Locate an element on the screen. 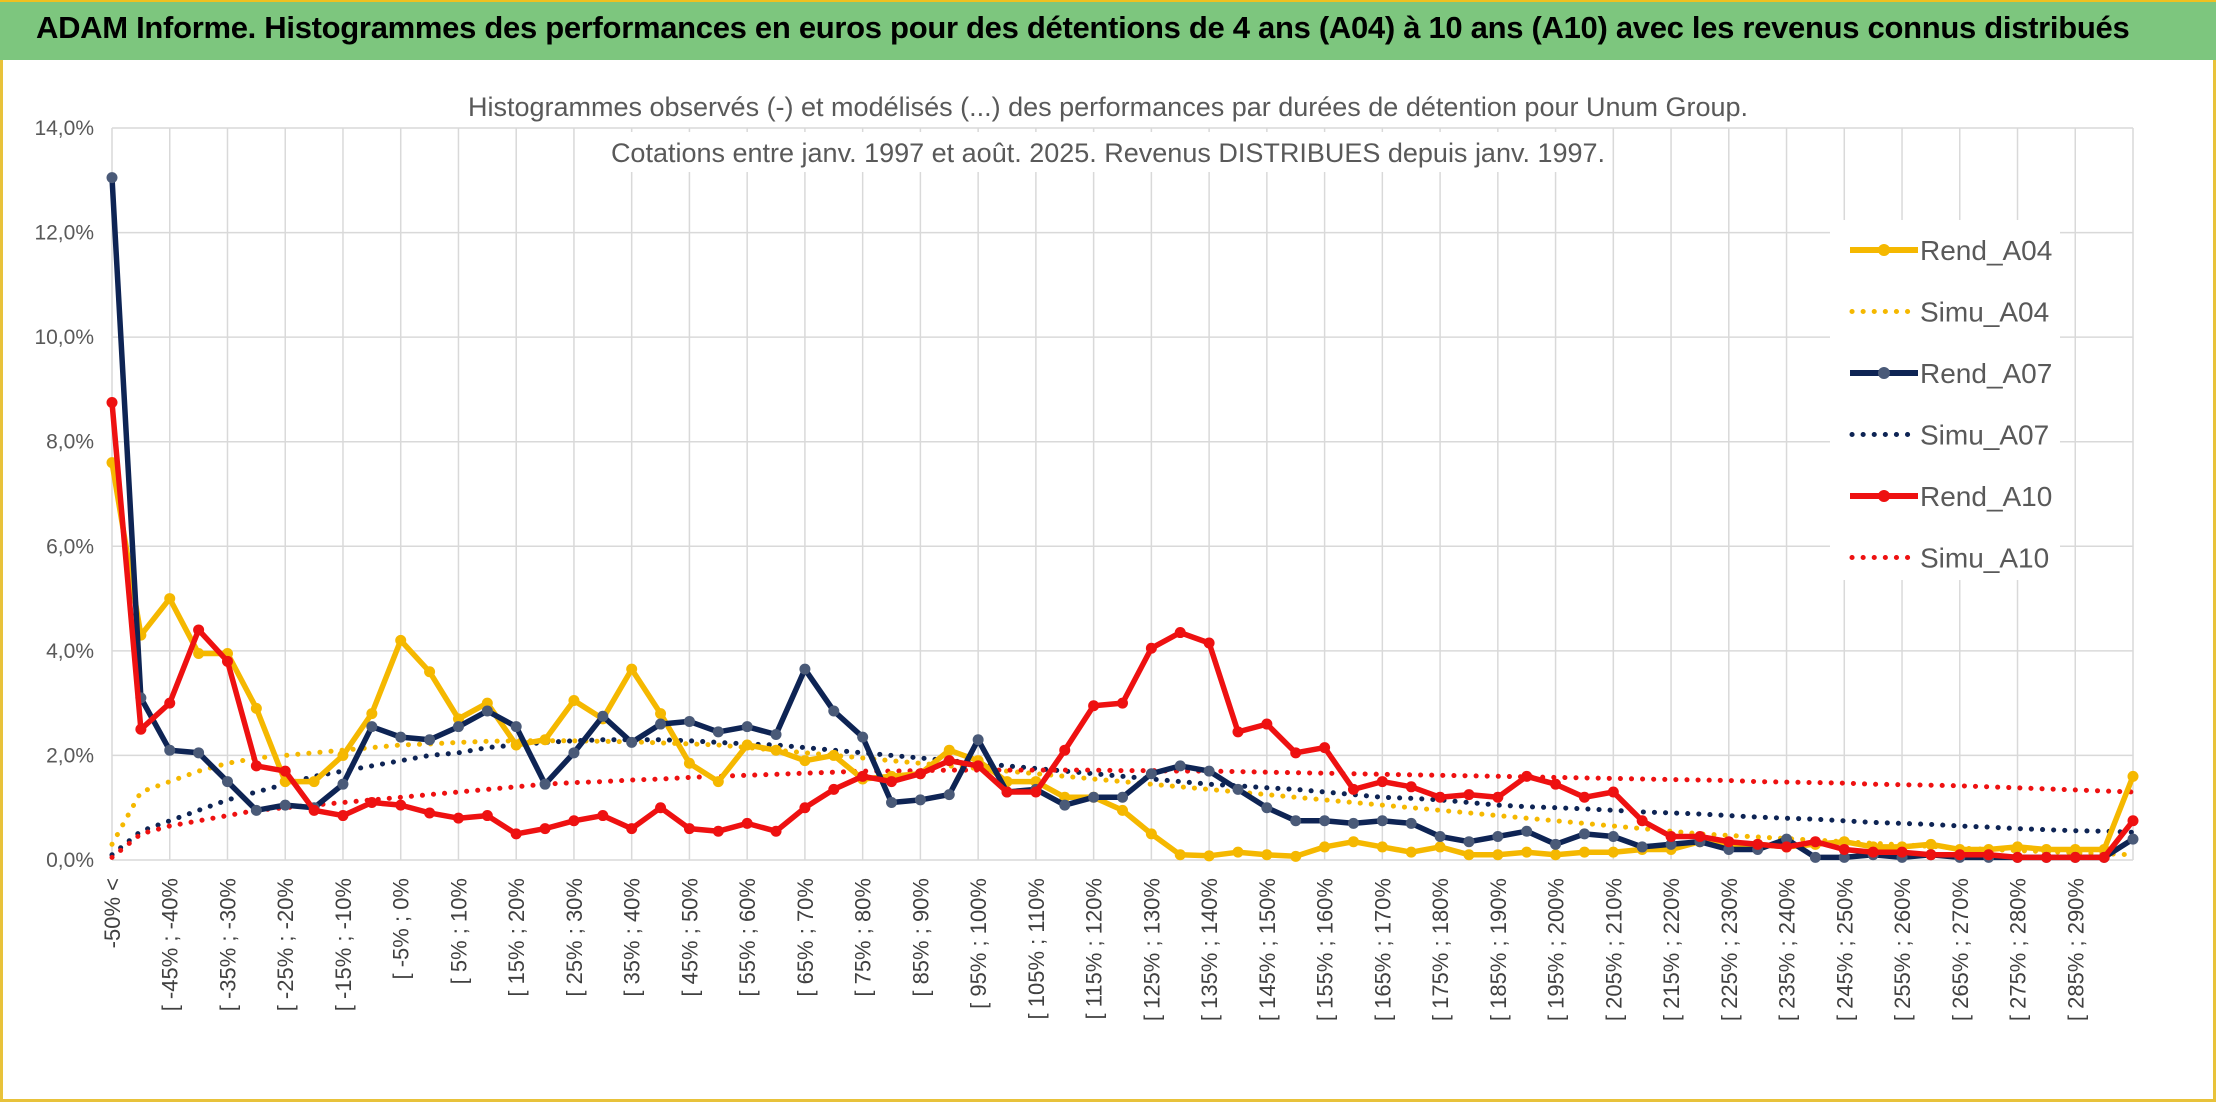  x-tick-label: [ 65% ; 70% is located at coordinates (805, 937).